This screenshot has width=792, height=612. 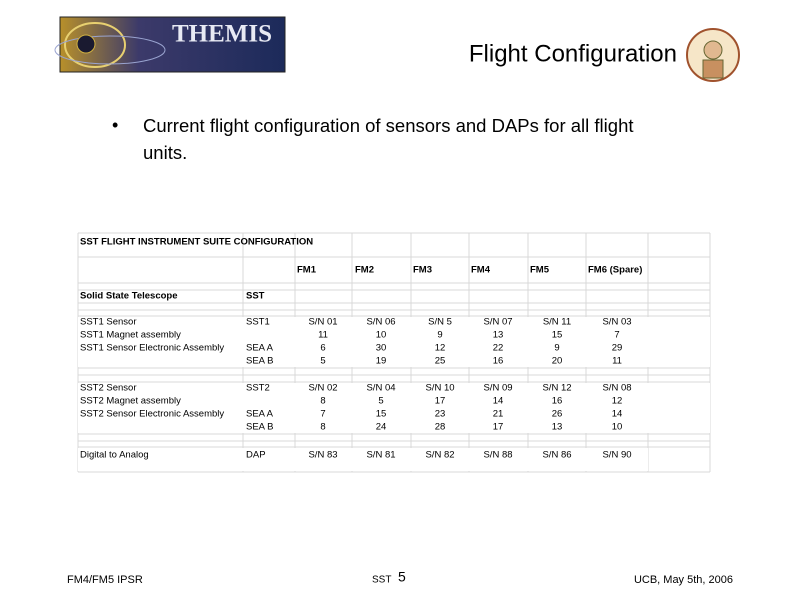 I want to click on page-number: 5, so click(x=402, y=577).